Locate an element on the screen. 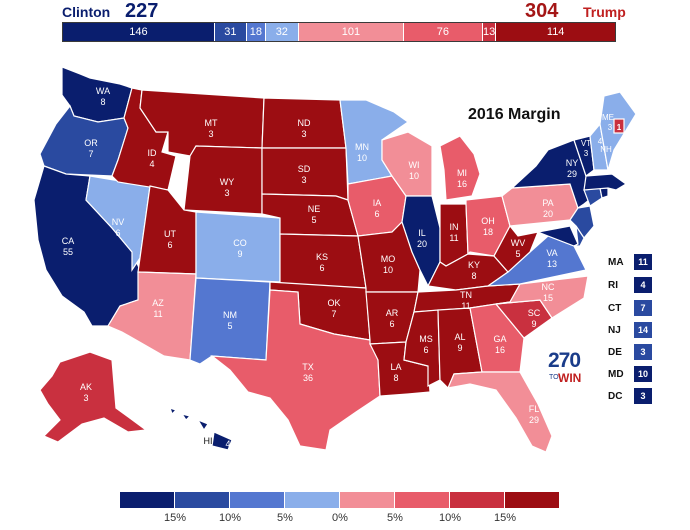  label-NC: NC 15 is located at coordinates (548, 292).